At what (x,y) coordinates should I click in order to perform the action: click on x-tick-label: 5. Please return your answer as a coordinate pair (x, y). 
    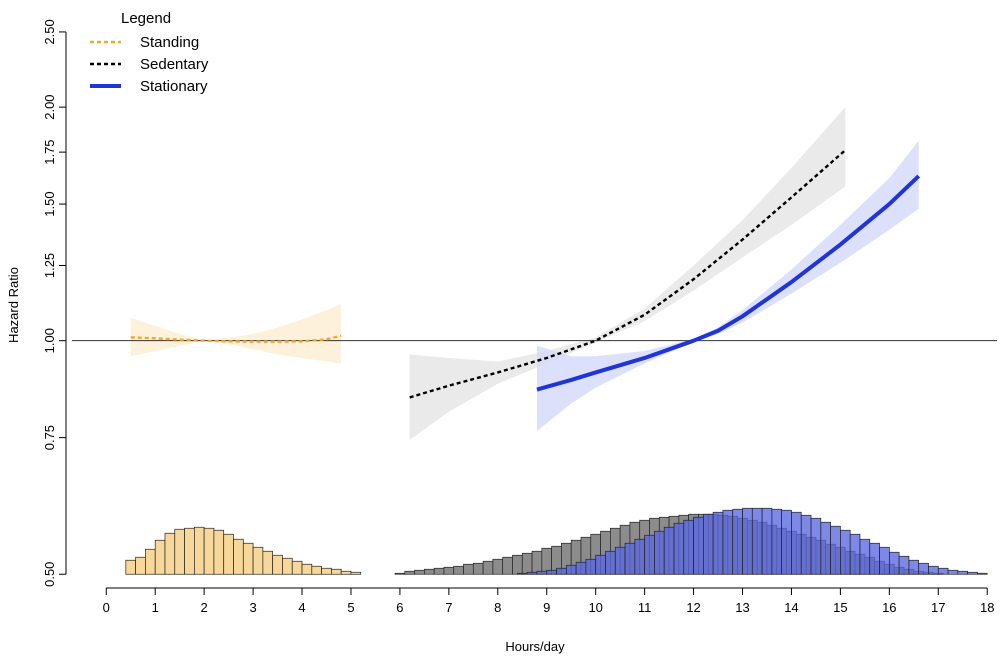
    Looking at the image, I should click on (350, 607).